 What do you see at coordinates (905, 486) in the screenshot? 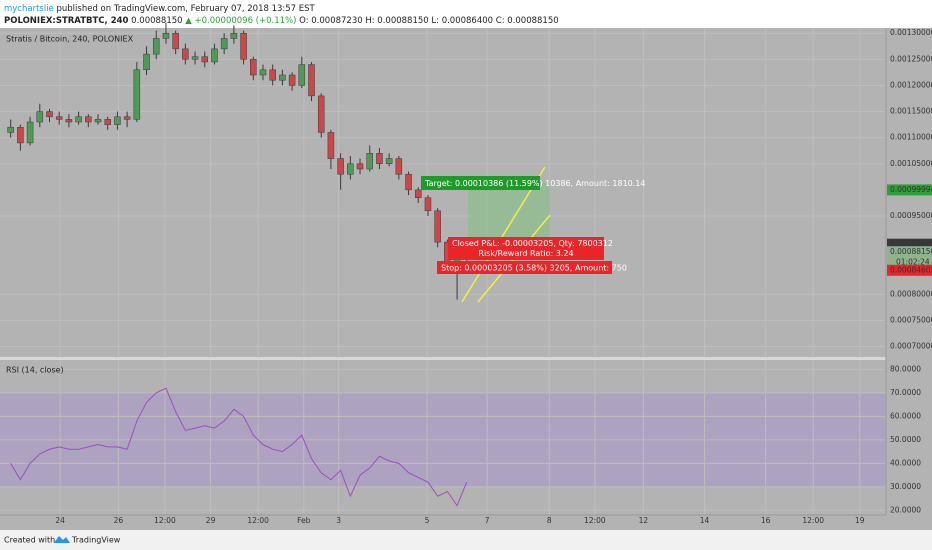
I see `y-tick-label: 30.0000` at bounding box center [905, 486].